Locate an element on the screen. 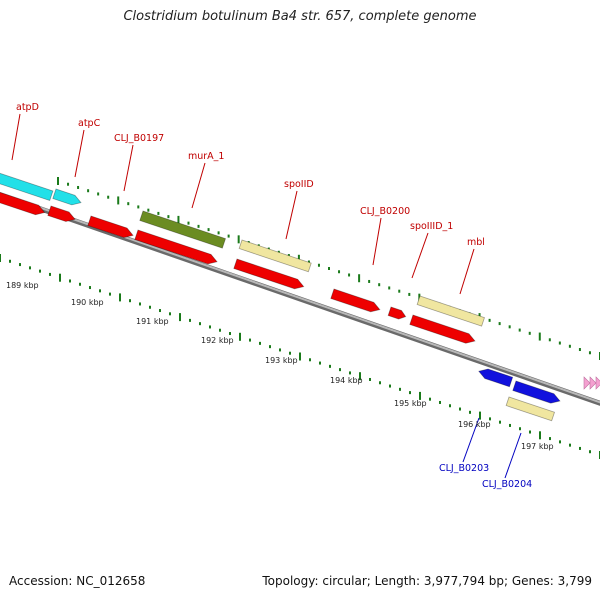 Image resolution: width=600 pixels, height=600 pixels. gene-atpD-shape is located at coordinates (27, 187).